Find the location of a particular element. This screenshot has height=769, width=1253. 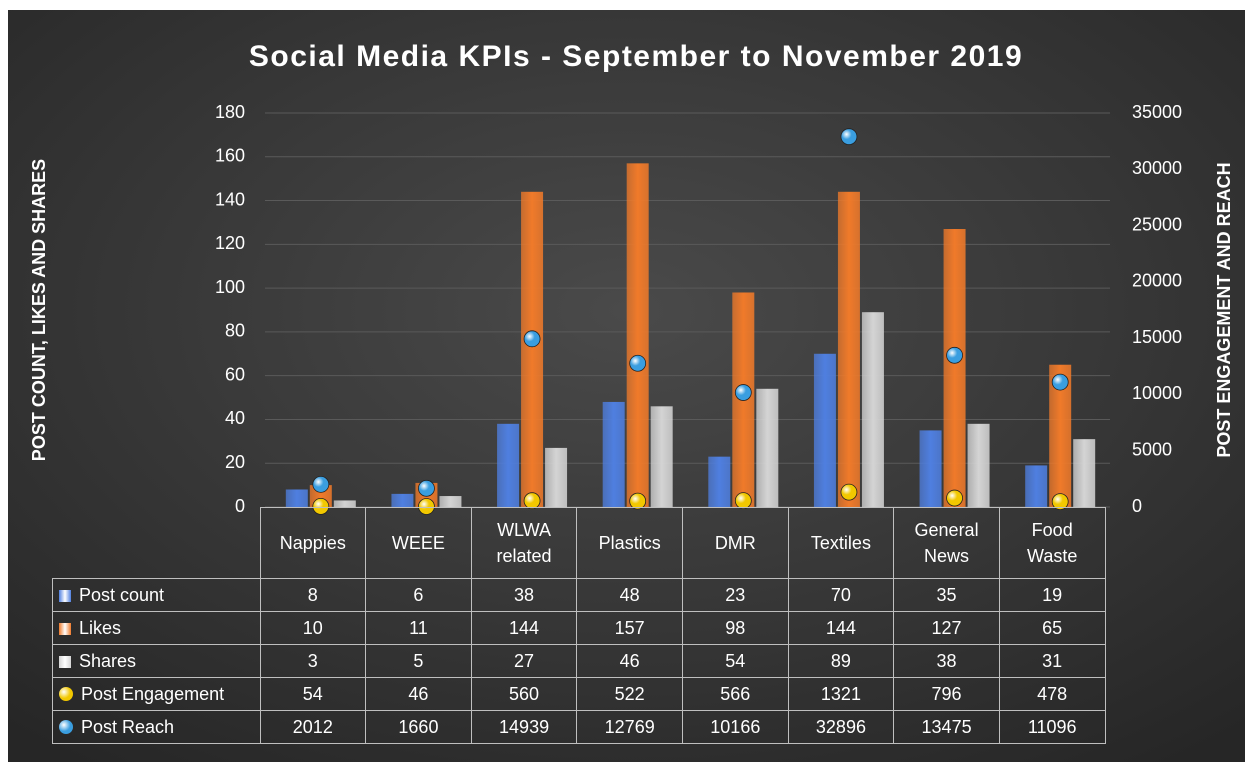

table-value: 32896 is located at coordinates (841, 727).